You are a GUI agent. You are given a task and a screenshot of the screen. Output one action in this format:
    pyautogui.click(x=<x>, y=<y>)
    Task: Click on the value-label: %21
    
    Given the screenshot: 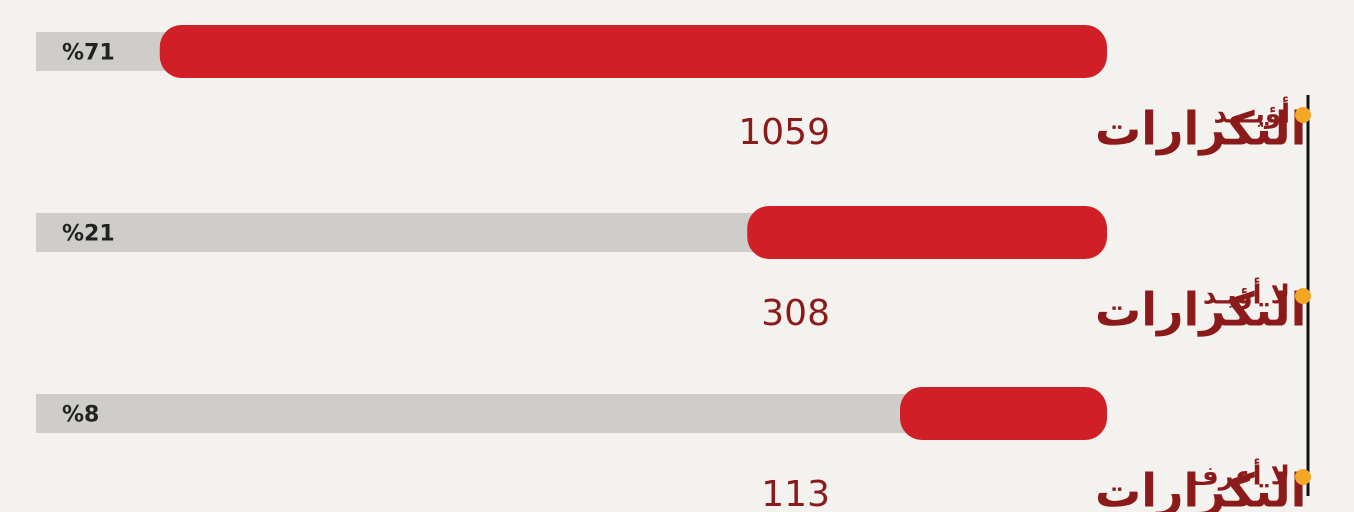 What is the action you would take?
    pyautogui.click(x=88, y=234)
    